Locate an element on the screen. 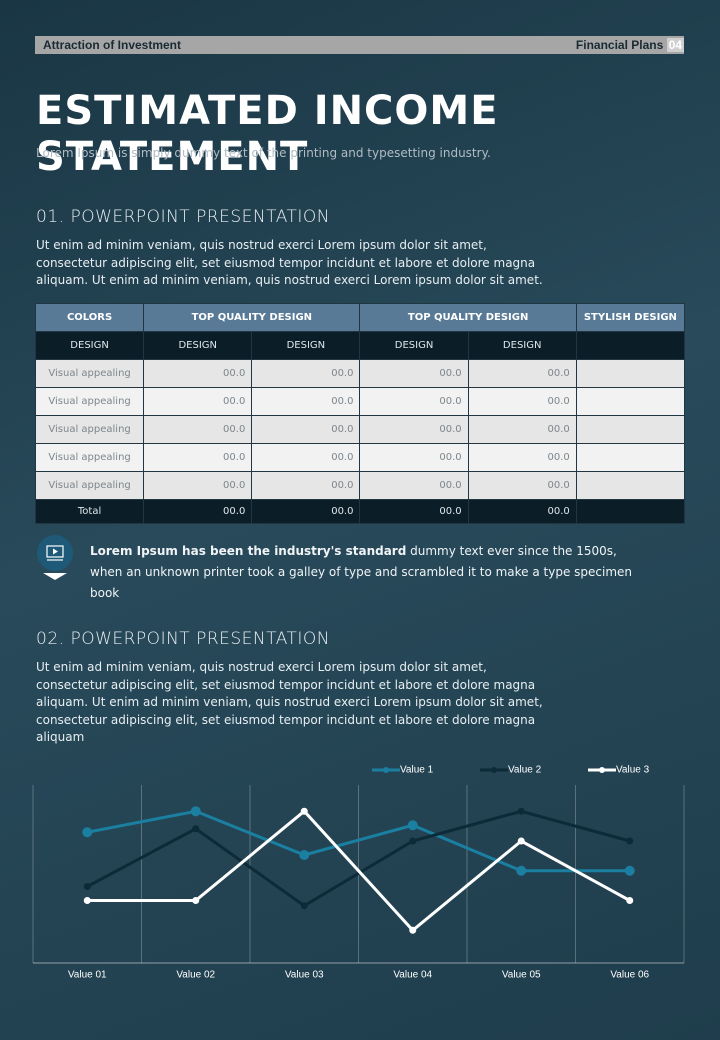 The image size is (720, 1040). x-tick-label: Value 05 is located at coordinates (521, 975).